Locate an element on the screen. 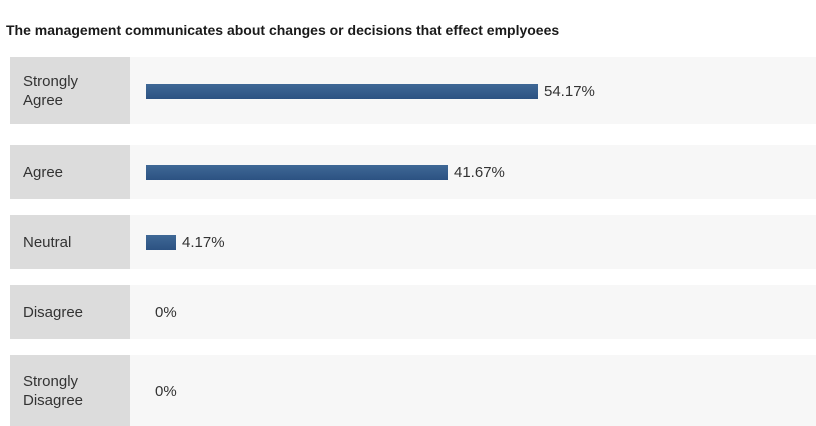 This screenshot has height=426, width=816. category-label-box: Agree is located at coordinates (70, 172).